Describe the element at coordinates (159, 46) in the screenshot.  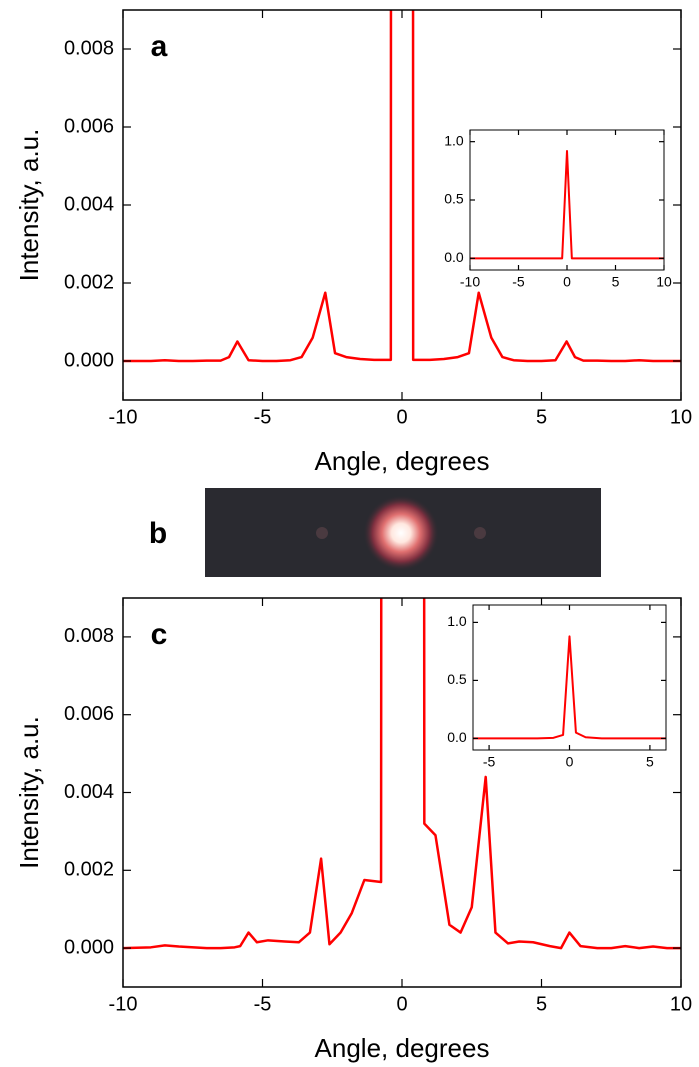
I see `panel-label: a` at that location.